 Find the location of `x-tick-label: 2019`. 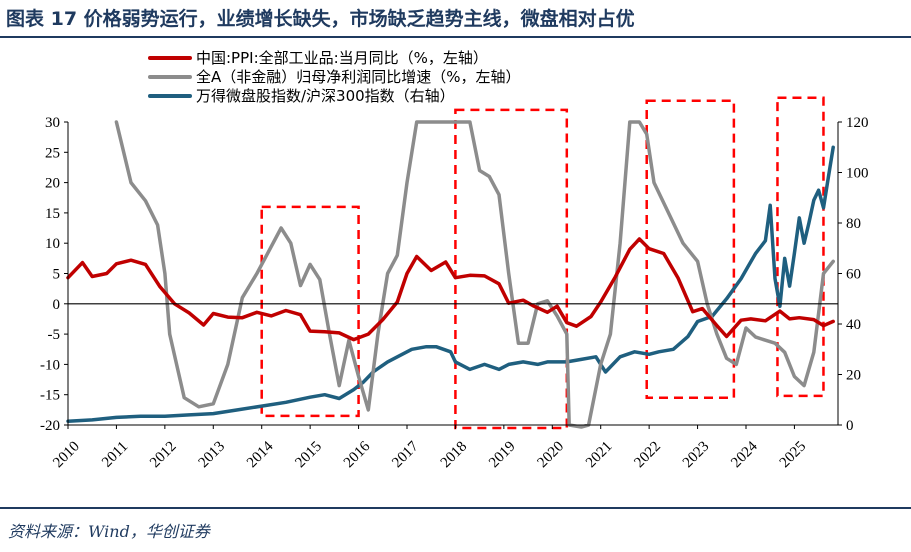

x-tick-label: 2019 is located at coordinates (502, 455).